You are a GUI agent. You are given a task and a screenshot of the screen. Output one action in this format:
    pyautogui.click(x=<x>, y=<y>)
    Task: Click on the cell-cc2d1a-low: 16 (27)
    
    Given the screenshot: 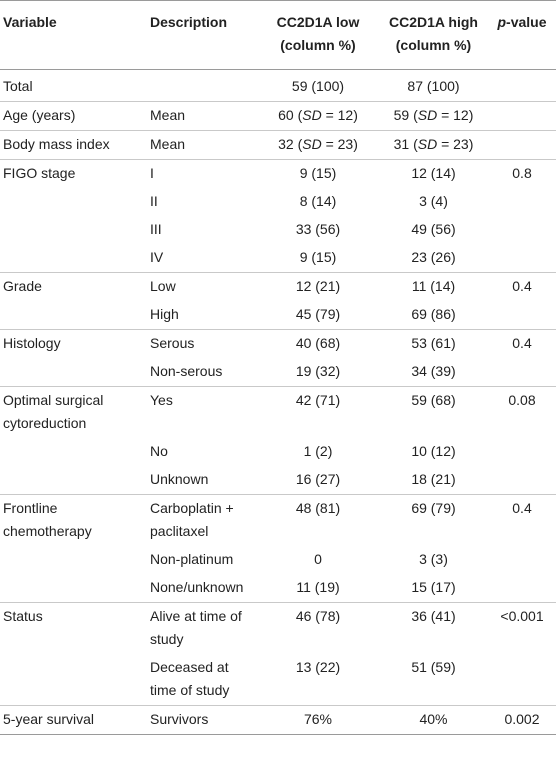 What is the action you would take?
    pyautogui.click(x=318, y=479)
    